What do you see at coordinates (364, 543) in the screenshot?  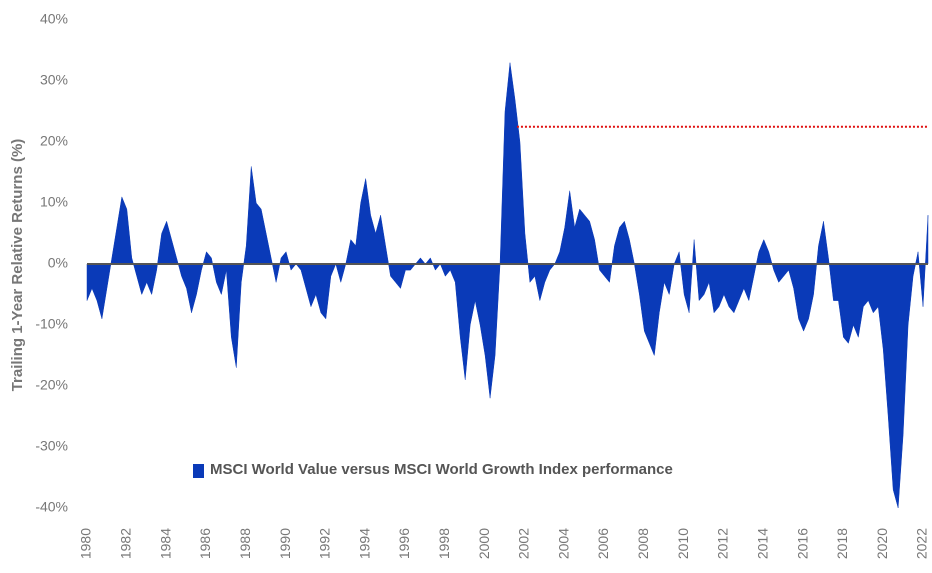 I see `x-tick-label: 1994` at bounding box center [364, 543].